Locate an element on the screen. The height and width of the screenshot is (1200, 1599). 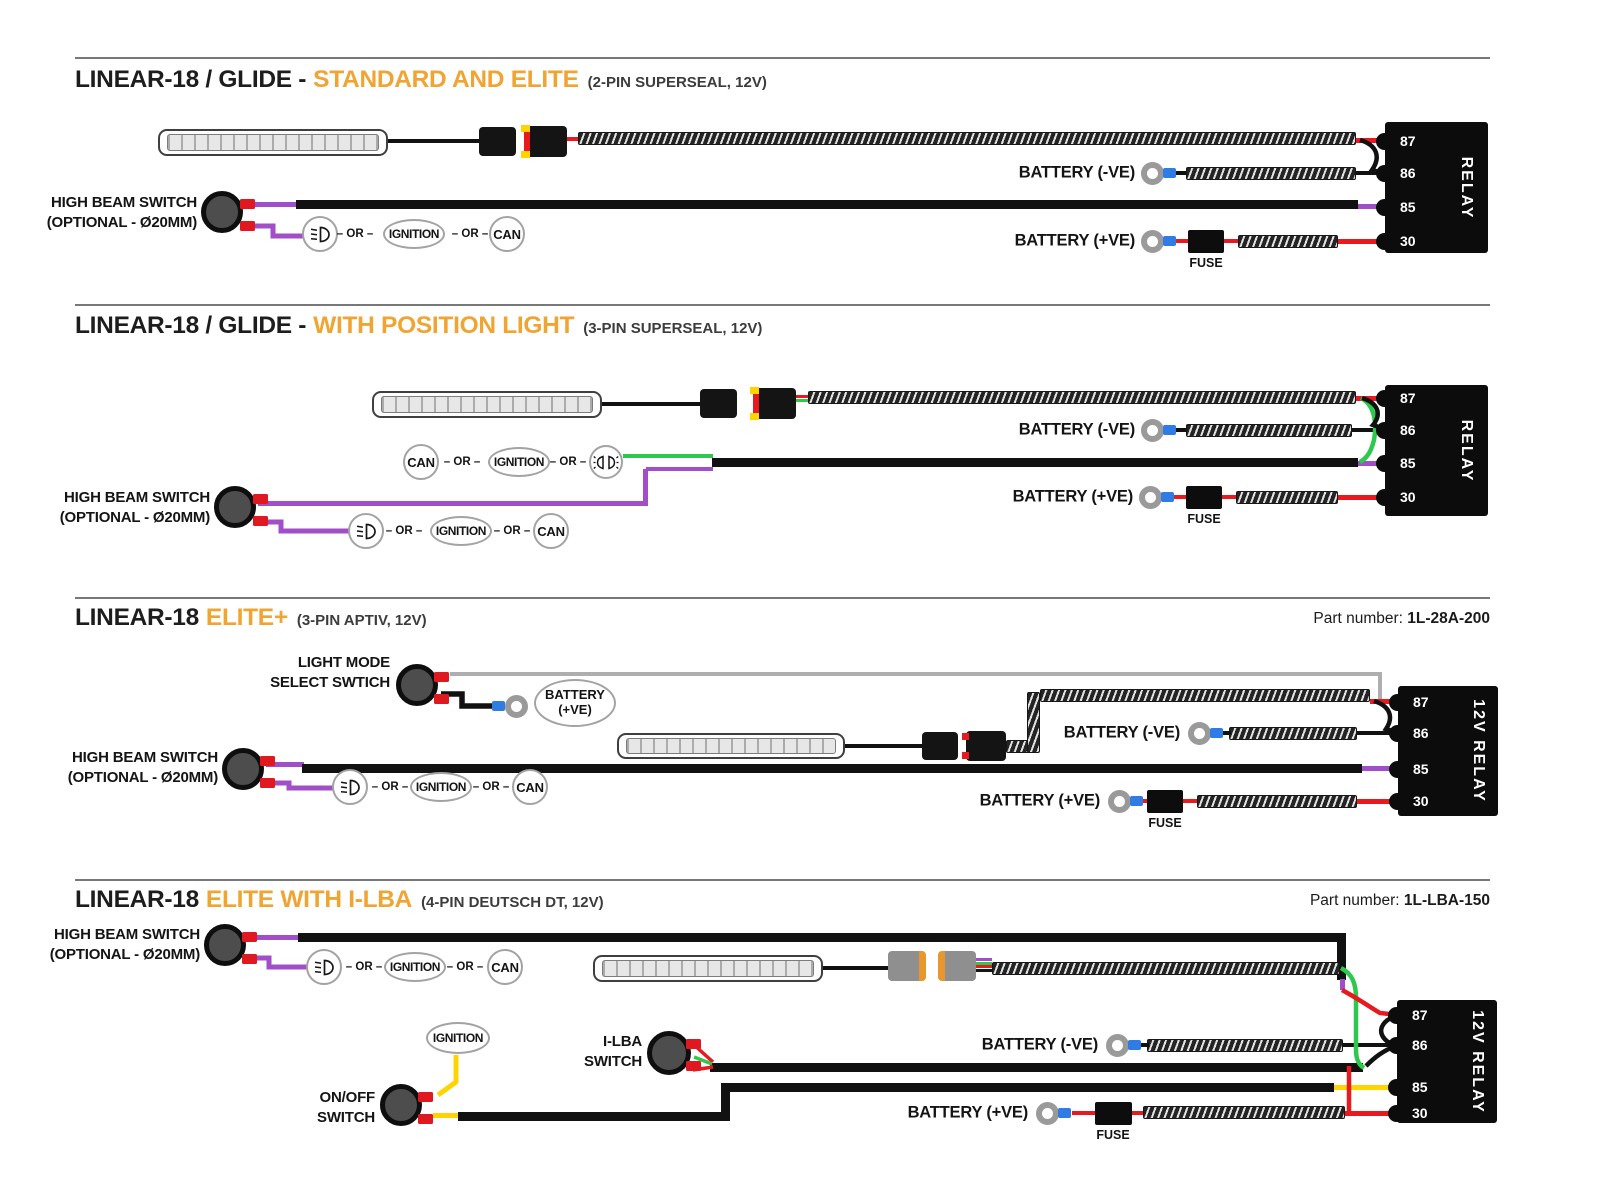
connector-male is located at coordinates (718, 403).